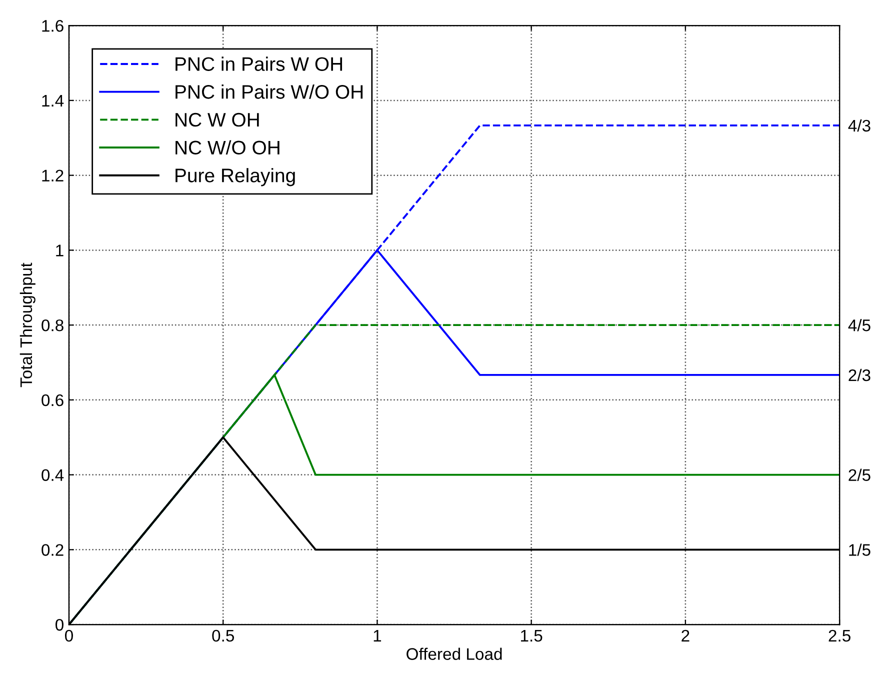  Describe the element at coordinates (859, 375) in the screenshot. I see `y2-tick-label: 2/3` at that location.